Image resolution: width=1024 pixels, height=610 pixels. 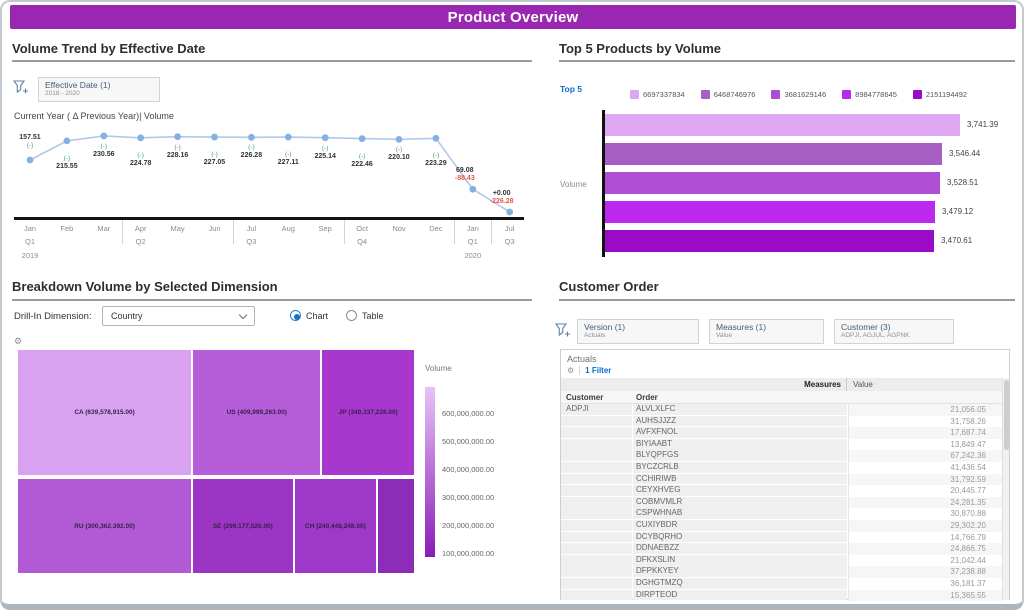 What do you see at coordinates (782, 584) in the screenshot?
I see `table-row: DGHGTMZQ 36,181.37` at bounding box center [782, 584].